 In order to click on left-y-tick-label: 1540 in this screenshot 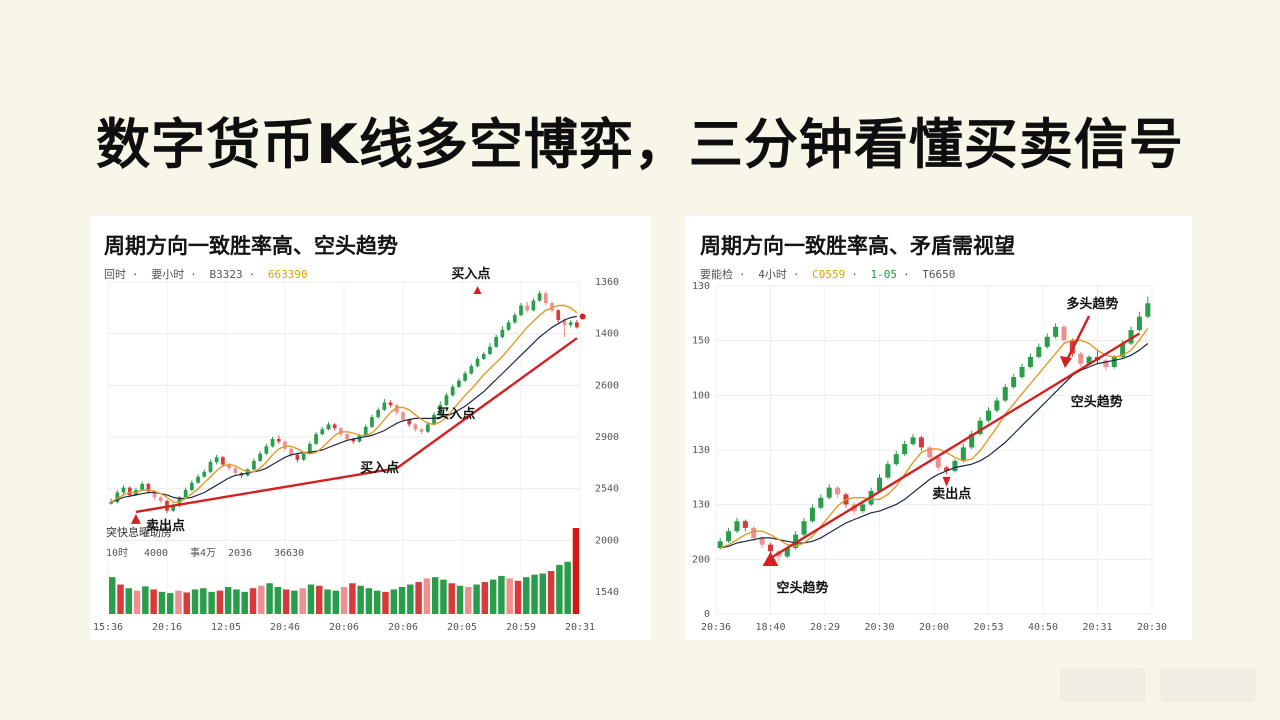, I will do `click(607, 592)`.